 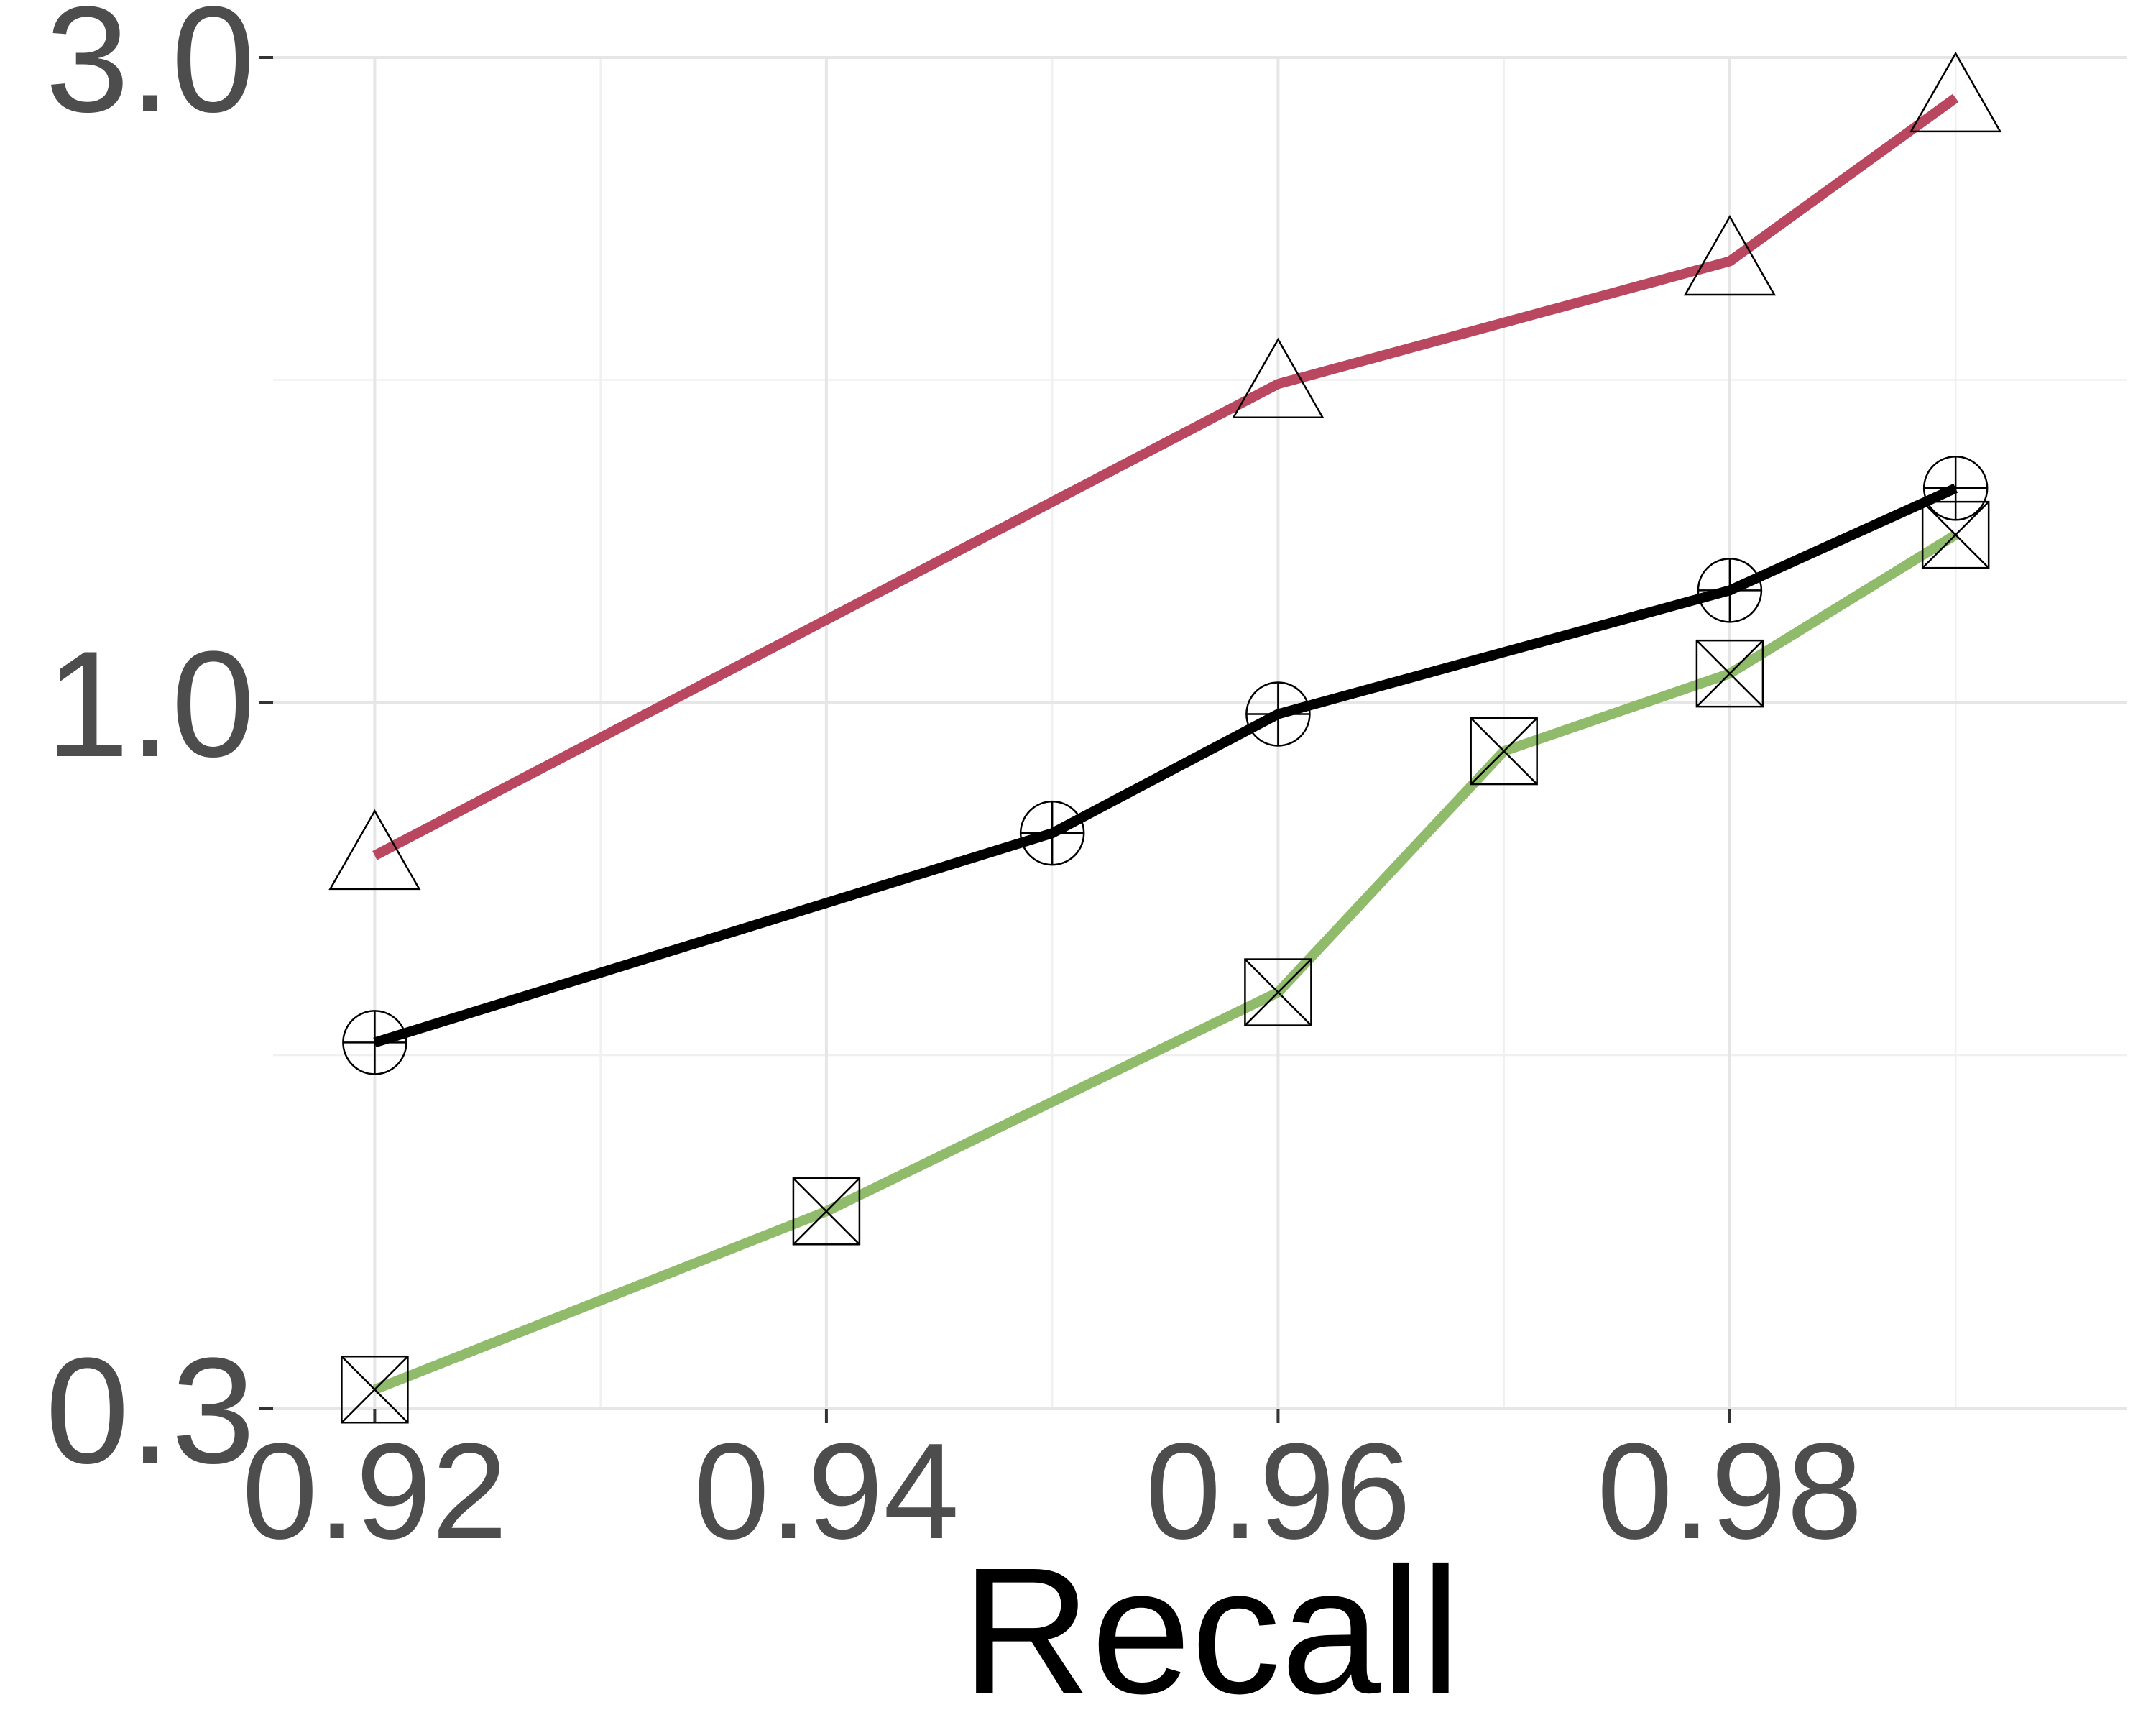 What do you see at coordinates (150, 1410) in the screenshot?
I see `y-tick-label: 0.3` at bounding box center [150, 1410].